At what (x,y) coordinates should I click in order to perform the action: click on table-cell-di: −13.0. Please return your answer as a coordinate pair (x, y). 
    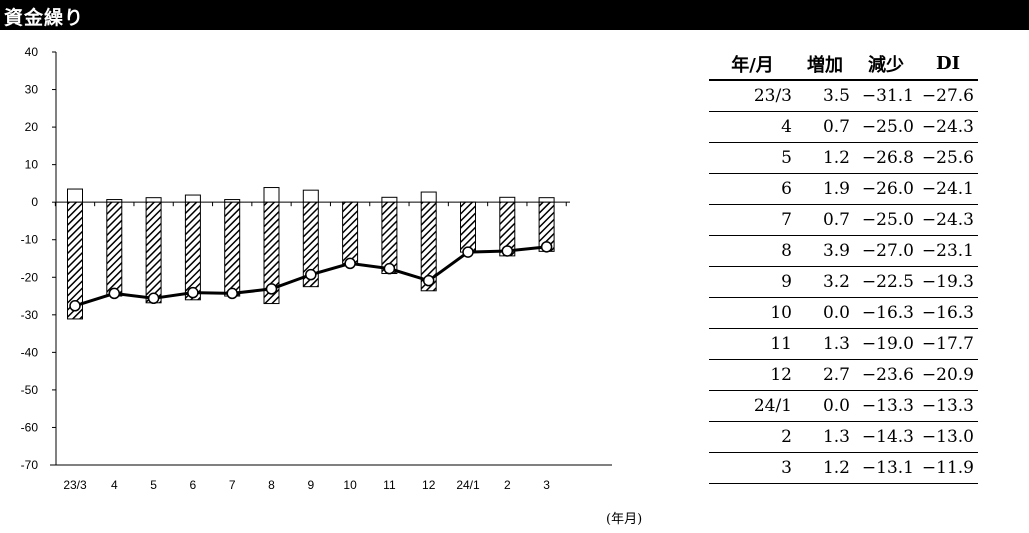
    Looking at the image, I should click on (948, 437).